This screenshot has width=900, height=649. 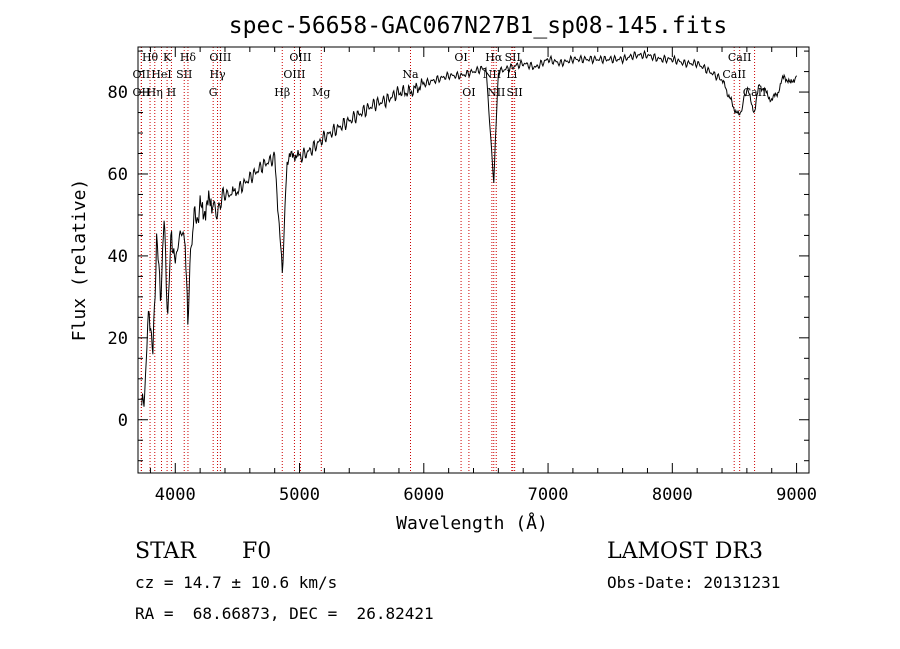 What do you see at coordinates (478, 26) in the screenshot?
I see `chart-title: spec-56658-GAC067N27B1_sp08-145.fits` at bounding box center [478, 26].